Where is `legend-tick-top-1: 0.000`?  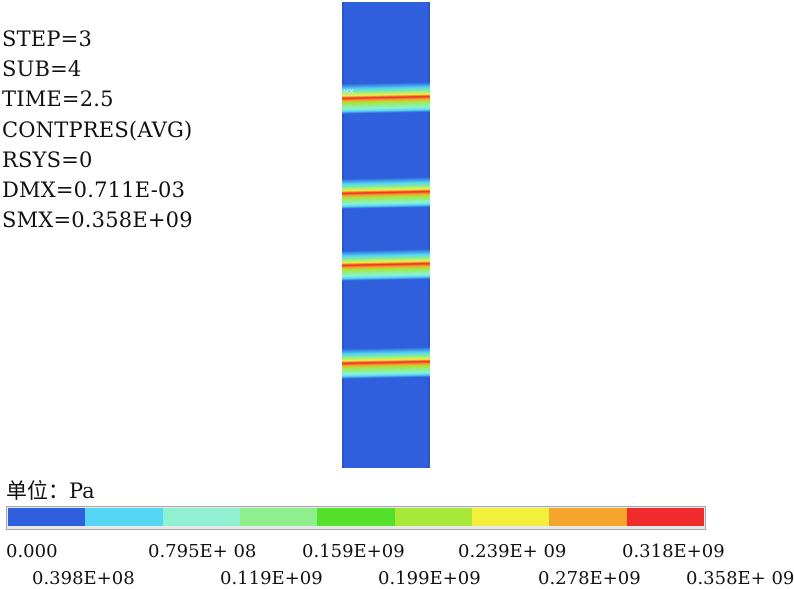
legend-tick-top-1: 0.000 is located at coordinates (32, 551).